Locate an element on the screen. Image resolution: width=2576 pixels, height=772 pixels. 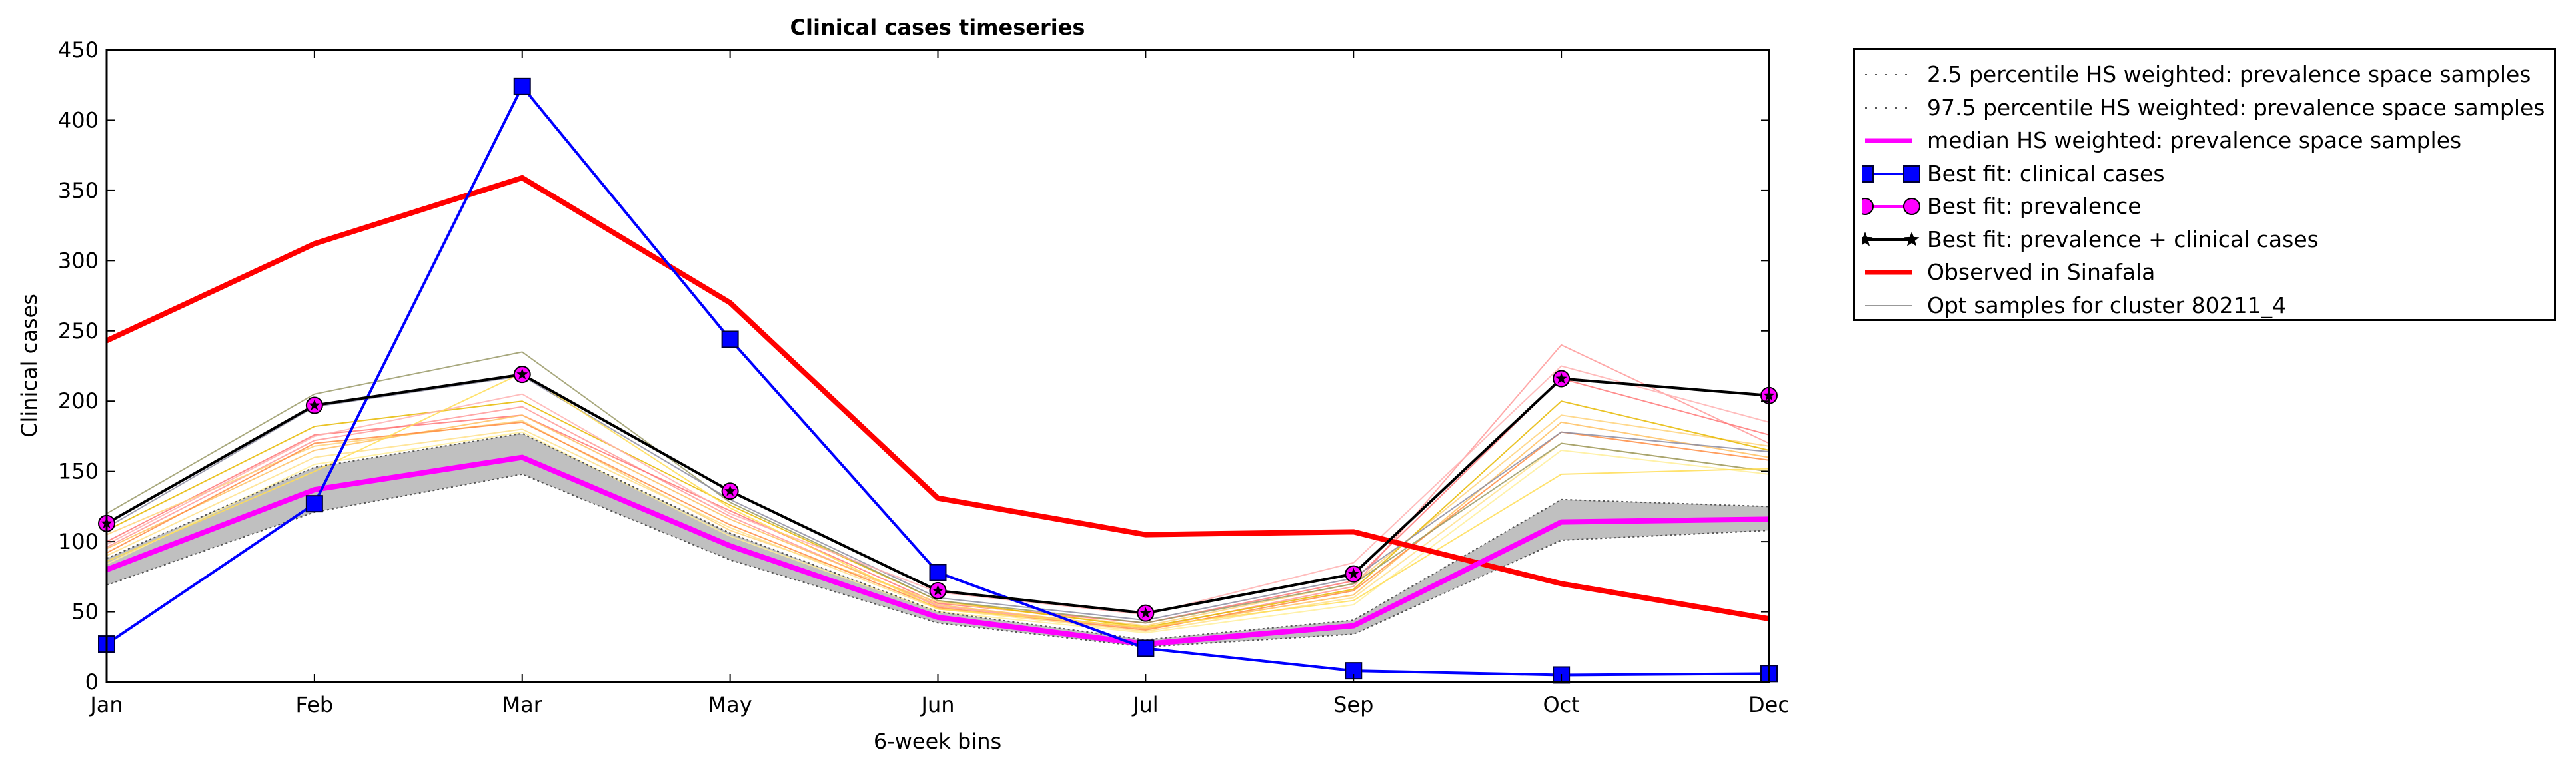
legend-label: Best fit: prevalence is located at coordinates (2034, 206).